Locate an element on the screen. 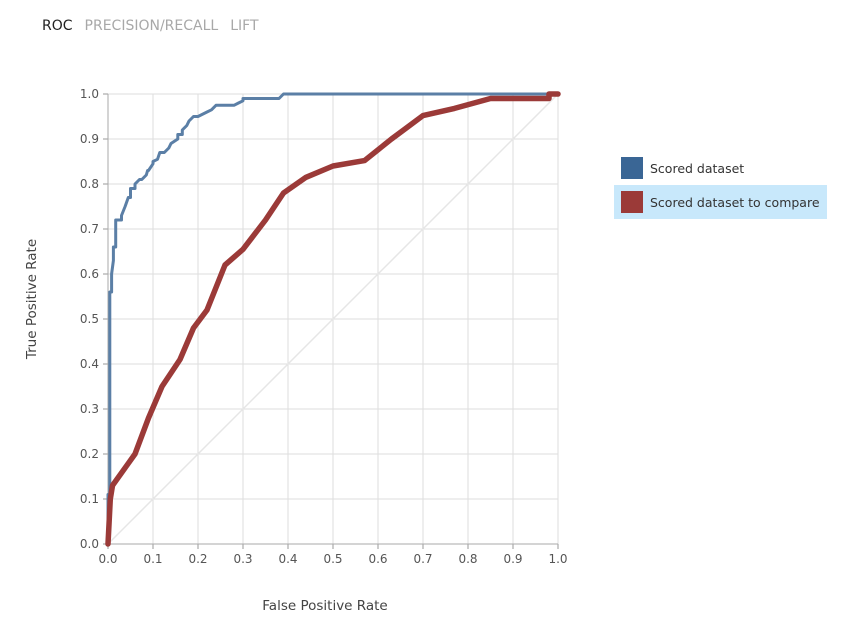 This screenshot has width=848, height=625. chart-legend: Scored dataset Scored dataset to compare is located at coordinates (720, 185).